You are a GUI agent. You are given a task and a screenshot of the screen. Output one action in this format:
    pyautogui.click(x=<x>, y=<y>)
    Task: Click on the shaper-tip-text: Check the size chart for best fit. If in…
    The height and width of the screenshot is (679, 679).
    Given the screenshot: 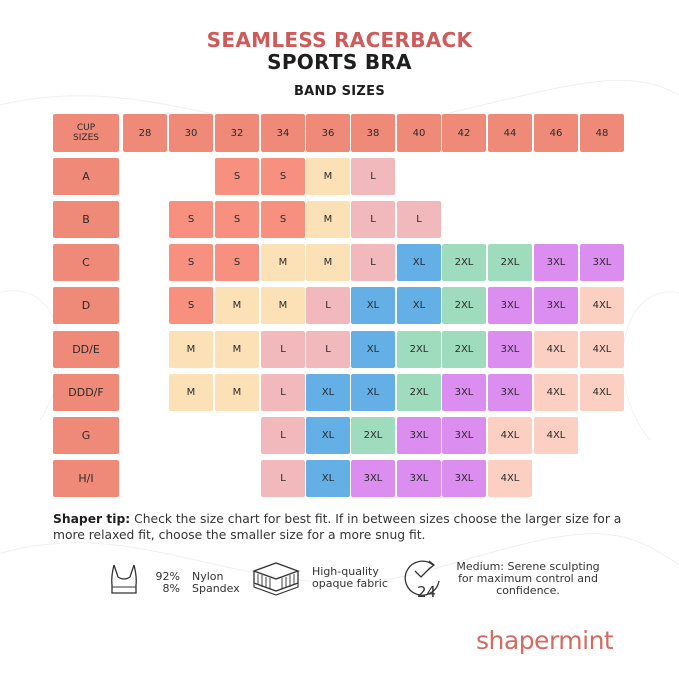 What is the action you would take?
    pyautogui.click(x=337, y=527)
    